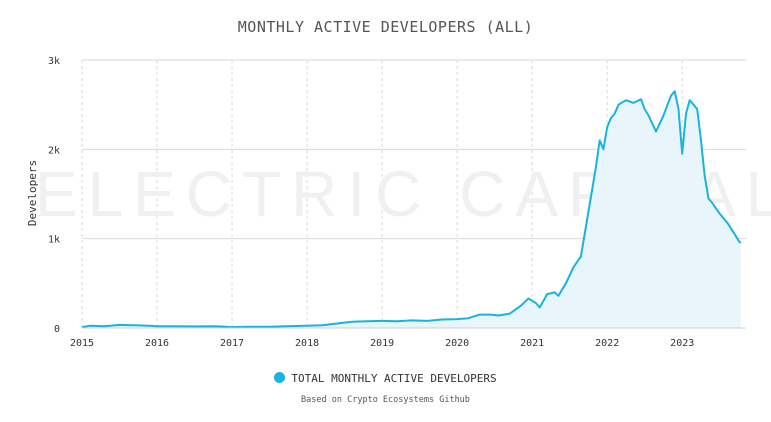  I want to click on x-tick-label: 2021, so click(532, 343).